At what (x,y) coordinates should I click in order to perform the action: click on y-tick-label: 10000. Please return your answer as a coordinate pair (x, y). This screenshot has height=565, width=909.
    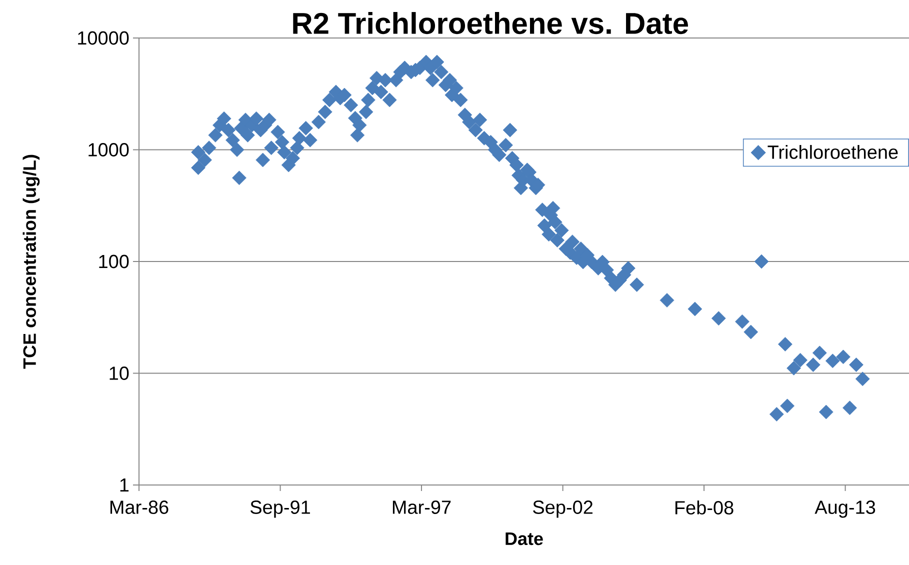
    Looking at the image, I should click on (103, 38).